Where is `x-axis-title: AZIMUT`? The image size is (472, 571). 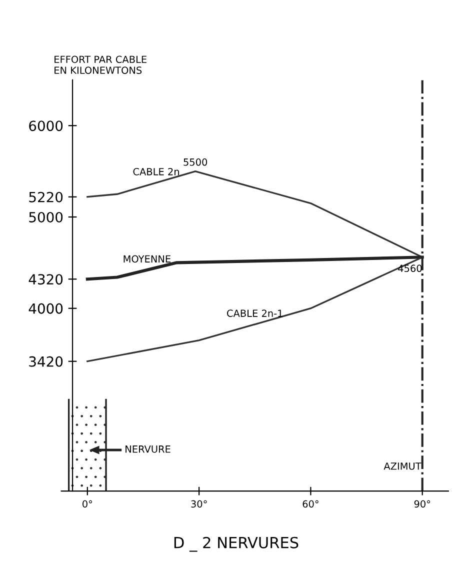 x-axis-title: AZIMUT is located at coordinates (403, 466).